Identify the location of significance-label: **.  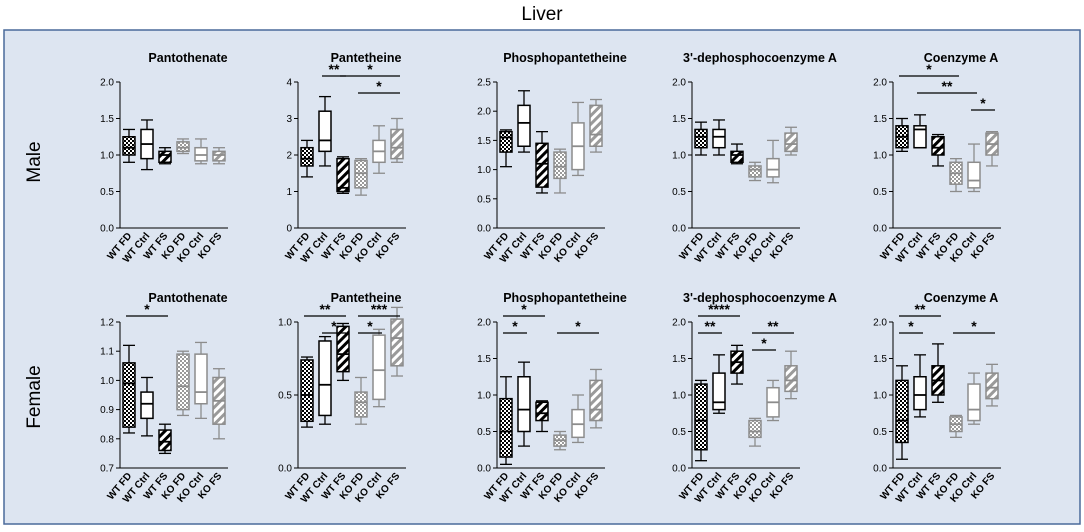
(325, 309).